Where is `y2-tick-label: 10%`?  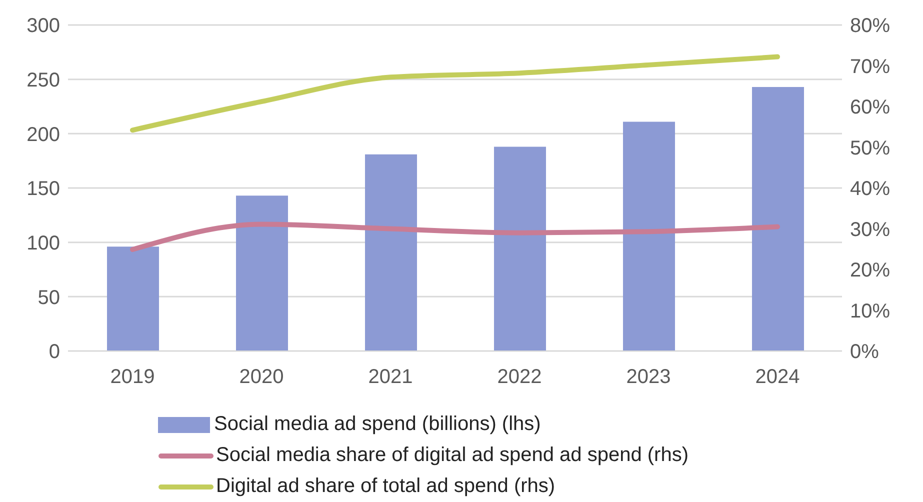
y2-tick-label: 10% is located at coordinates (870, 311).